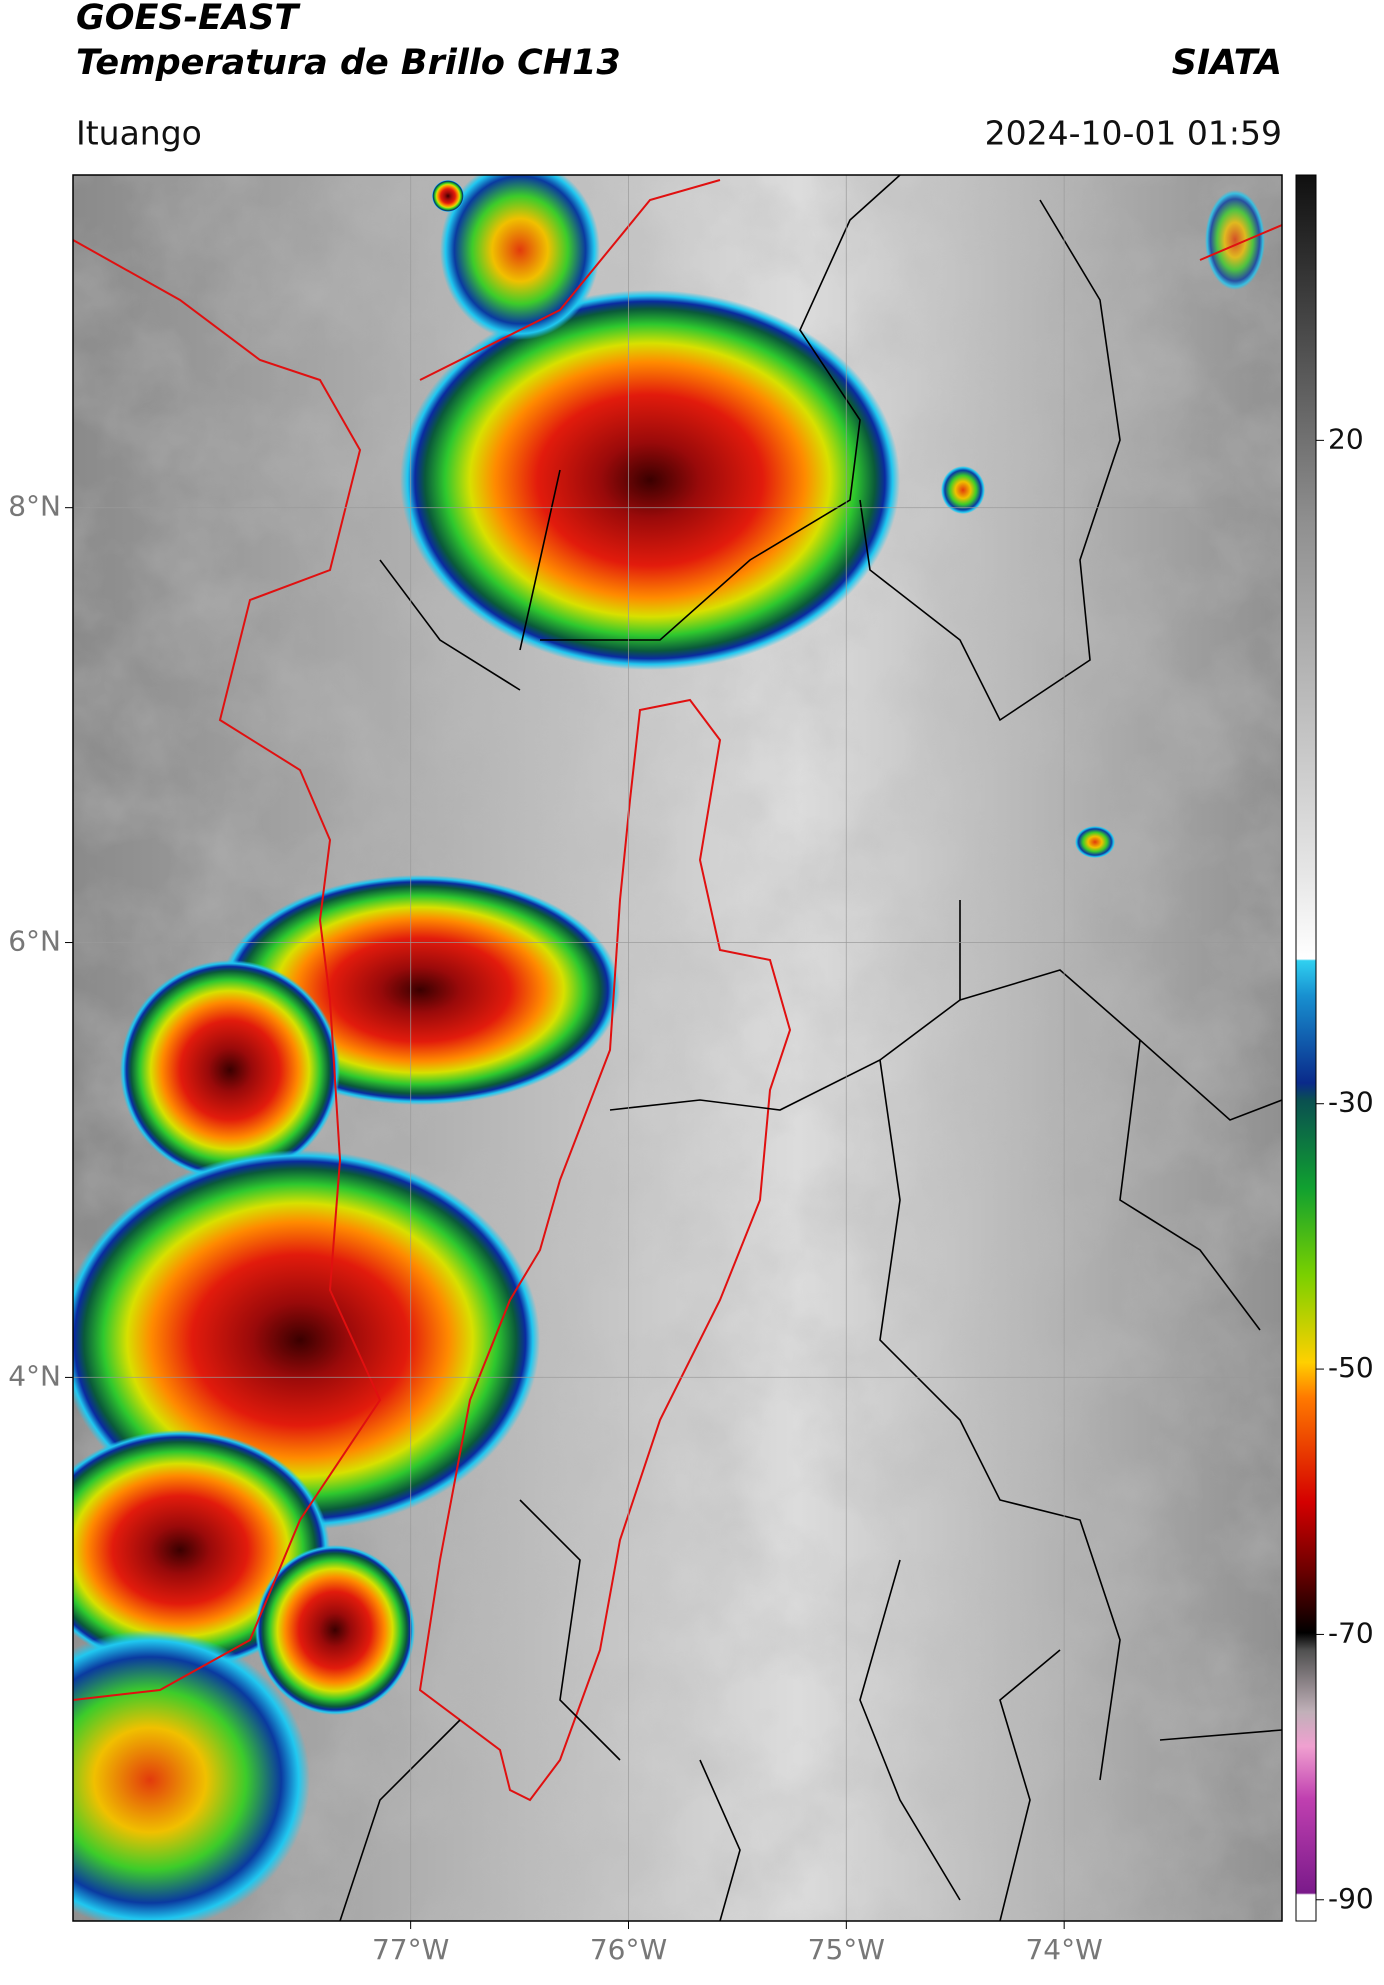 Image resolution: width=1384 pixels, height=1985 pixels. What do you see at coordinates (1346, 438) in the screenshot?
I see `colorbar-tick-label: 20` at bounding box center [1346, 438].